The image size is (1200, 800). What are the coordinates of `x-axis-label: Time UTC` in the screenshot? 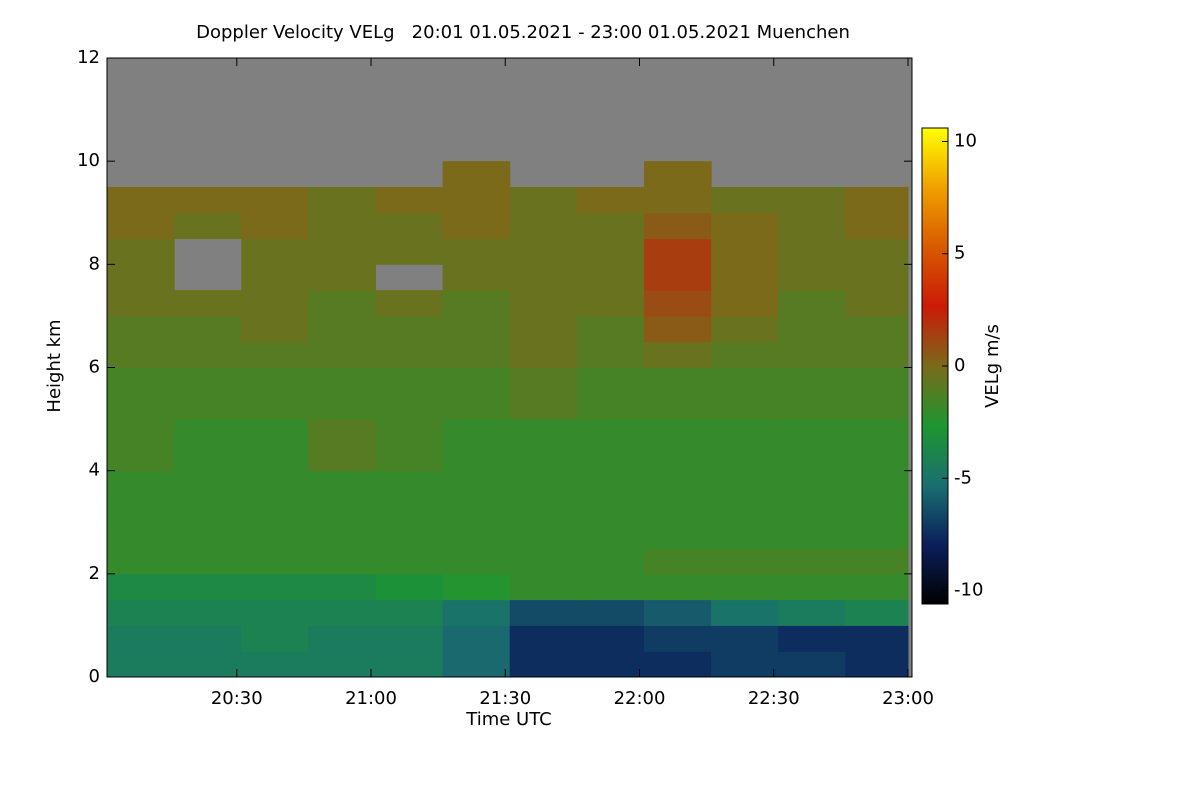 It's located at (508, 719).